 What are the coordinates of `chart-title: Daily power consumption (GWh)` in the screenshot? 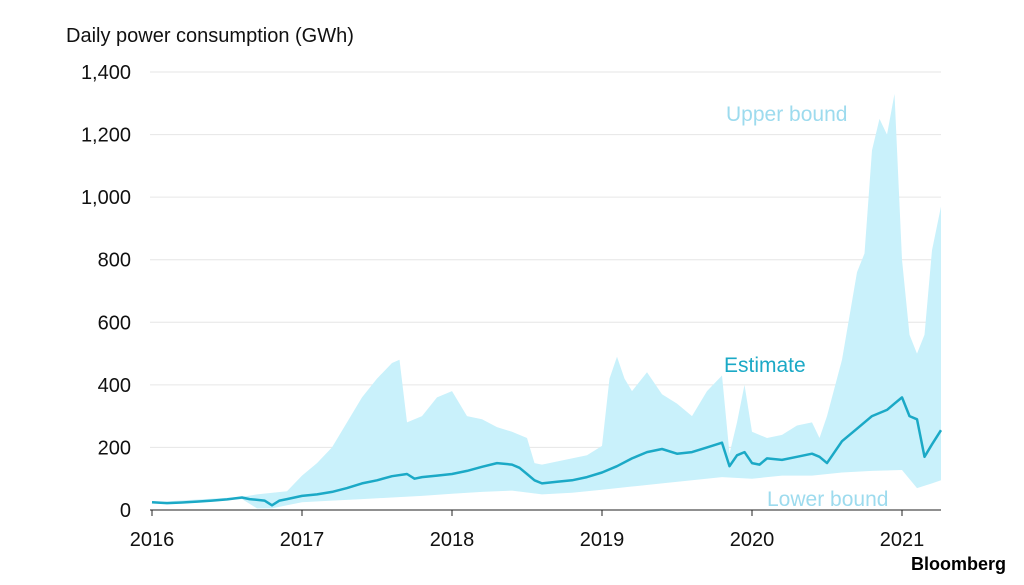 It's located at (210, 36).